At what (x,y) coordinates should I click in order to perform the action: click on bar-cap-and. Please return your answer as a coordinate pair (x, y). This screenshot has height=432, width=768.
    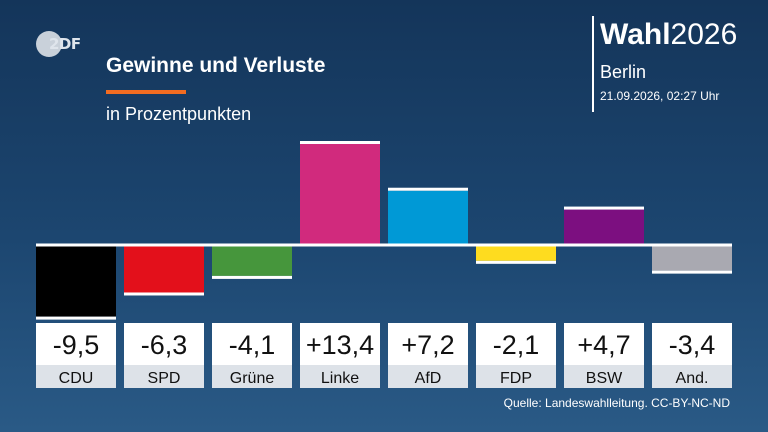
    Looking at the image, I should click on (692, 272).